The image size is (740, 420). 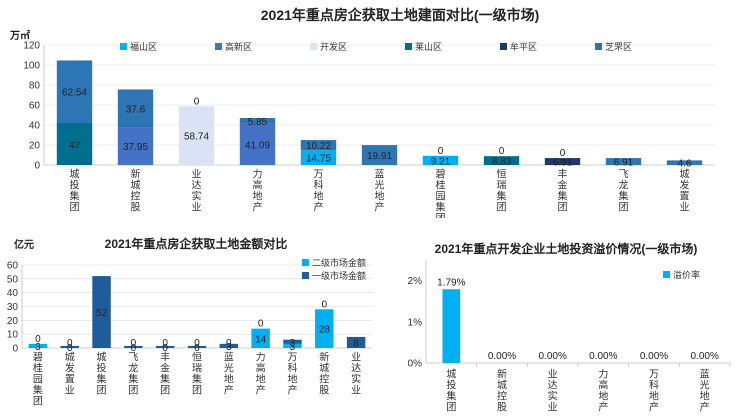 I want to click on data-label: 9.21, so click(x=441, y=161).